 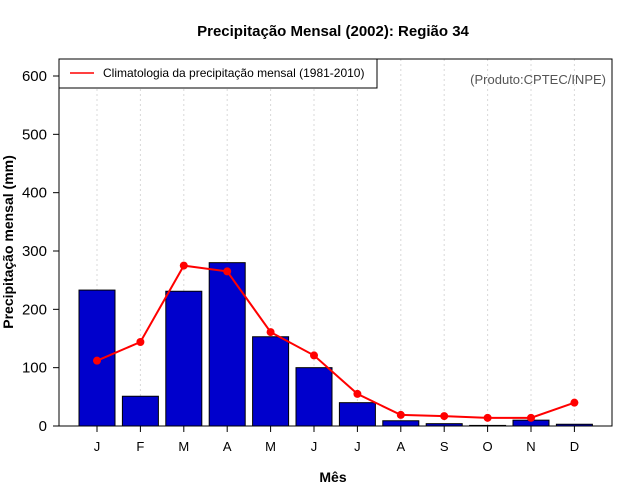 What do you see at coordinates (34, 76) in the screenshot?
I see `y-tick-label: 600` at bounding box center [34, 76].